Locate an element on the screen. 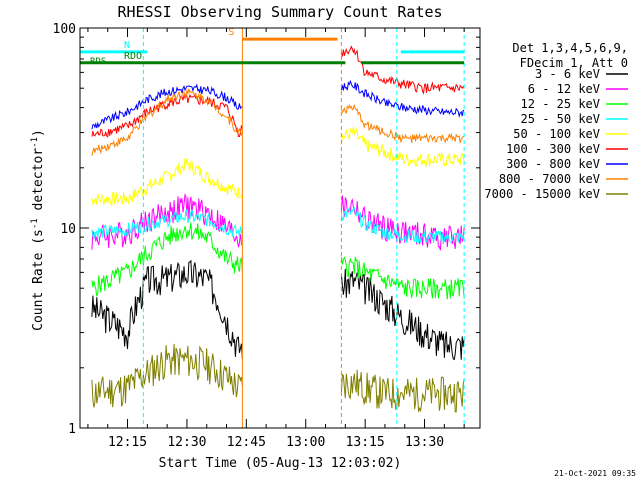 This screenshot has height=480, width=640. x-tick-label: 13:00 is located at coordinates (305, 442).